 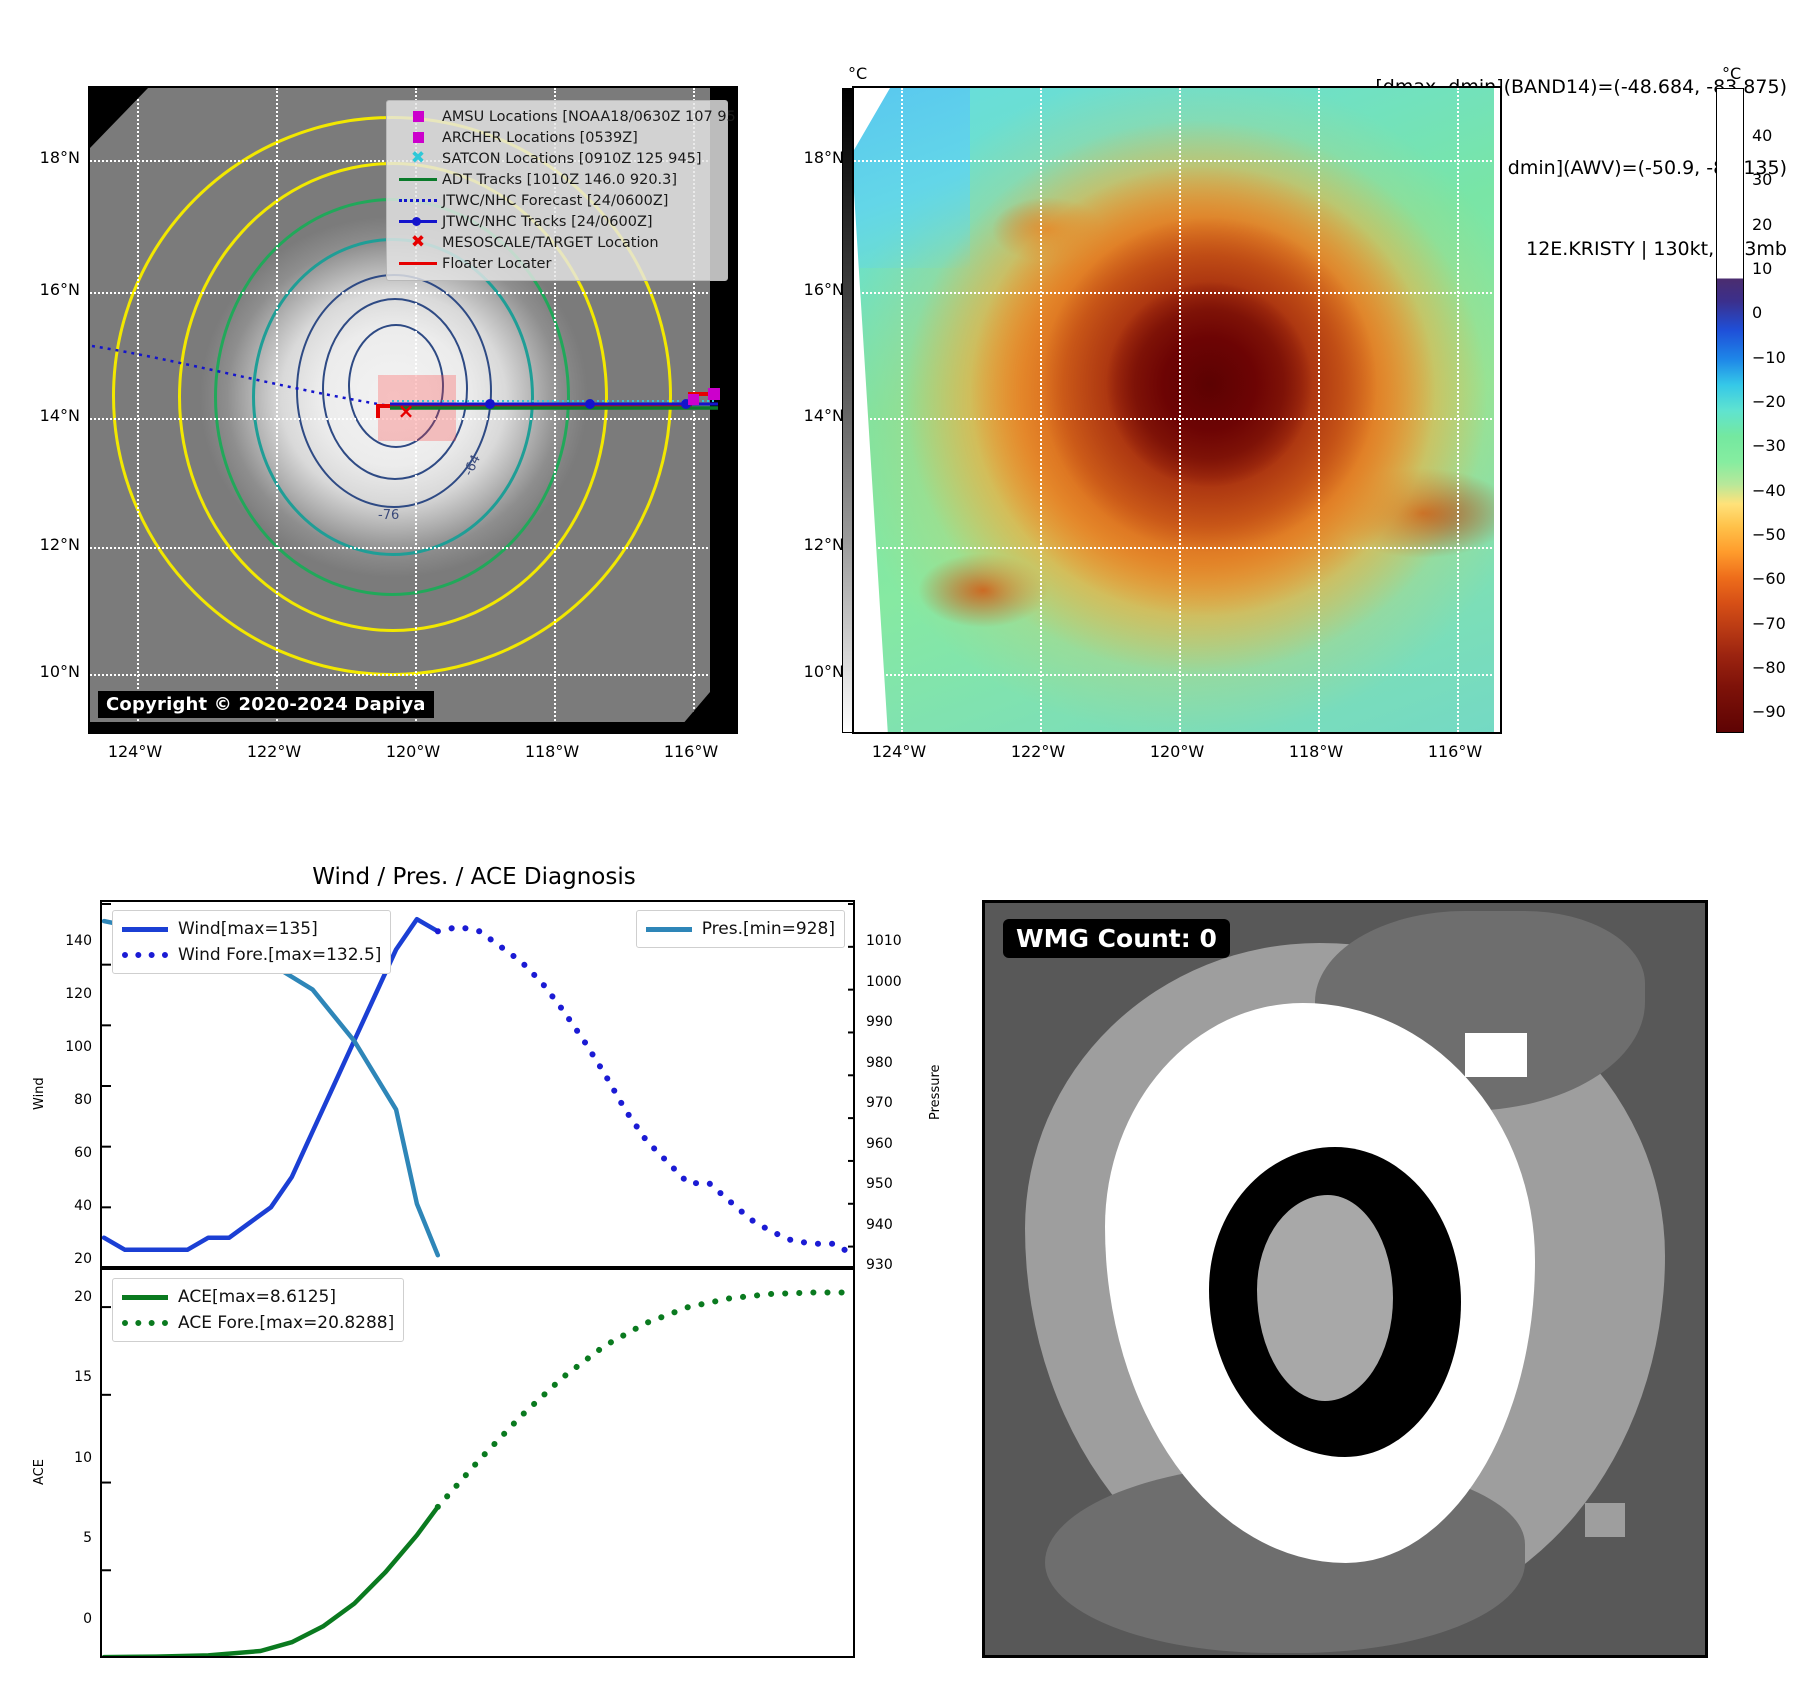 I want to click on legend-item-archer: ARCHER Locations [0539Z], so click(x=557, y=137).